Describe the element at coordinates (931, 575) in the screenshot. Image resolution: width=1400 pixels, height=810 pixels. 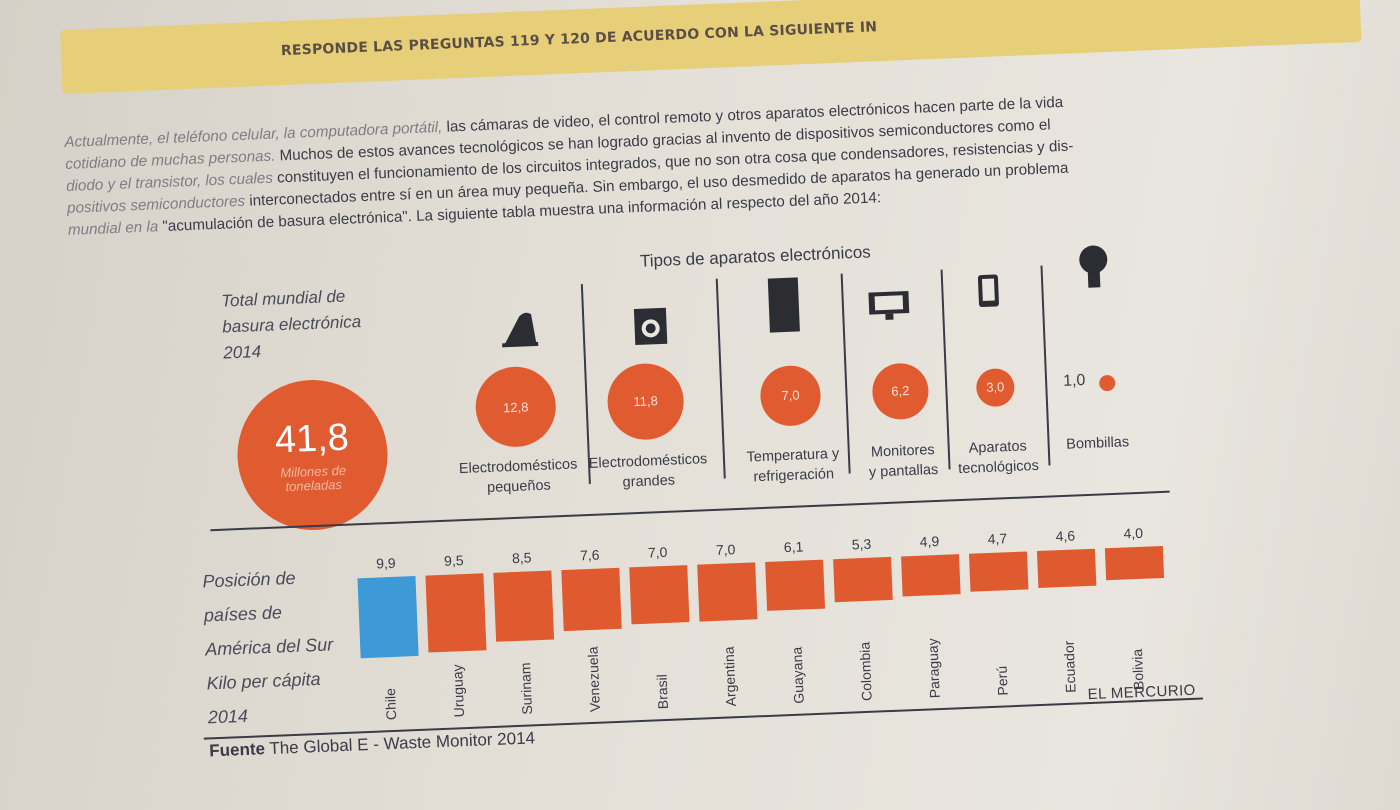
I see `bar-paraguay` at that location.